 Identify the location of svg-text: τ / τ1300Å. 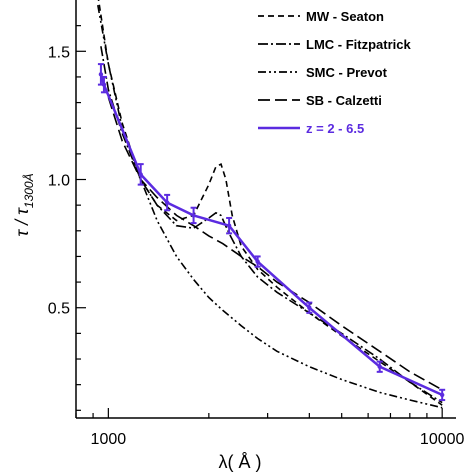
(24, 204).